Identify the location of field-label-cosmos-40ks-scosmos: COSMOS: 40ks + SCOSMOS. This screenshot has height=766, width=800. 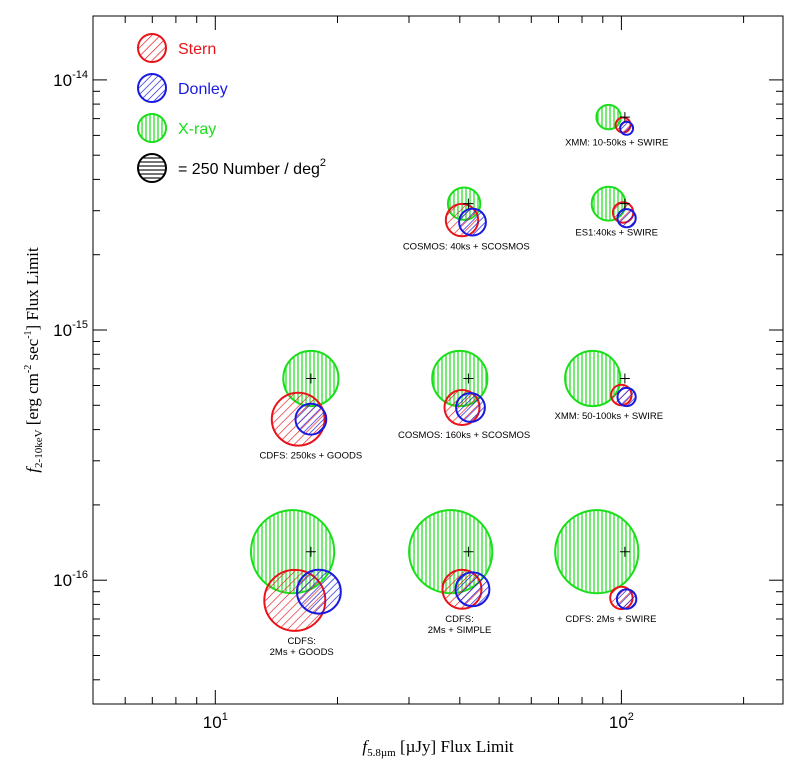
(466, 246).